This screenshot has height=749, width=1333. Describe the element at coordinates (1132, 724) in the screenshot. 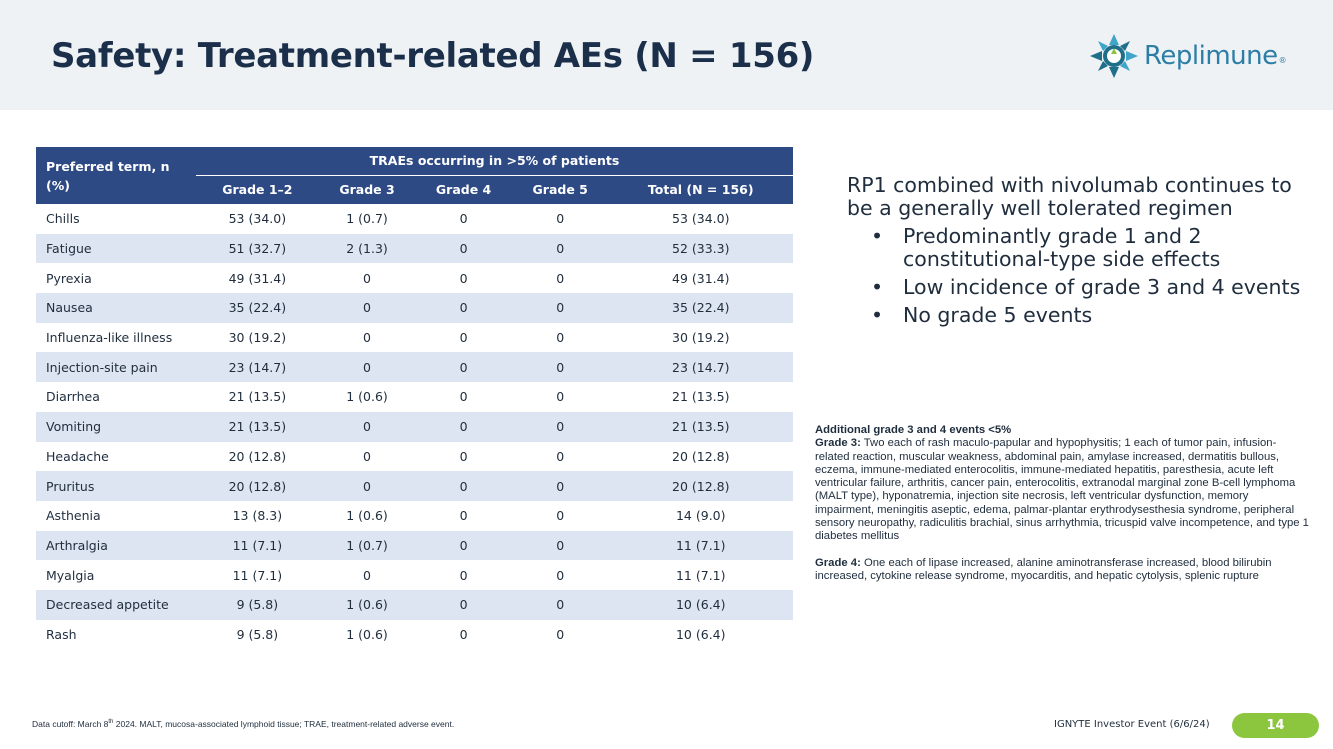

I see `event-label: IGNYTE Investor Event (6/6/24)` at that location.